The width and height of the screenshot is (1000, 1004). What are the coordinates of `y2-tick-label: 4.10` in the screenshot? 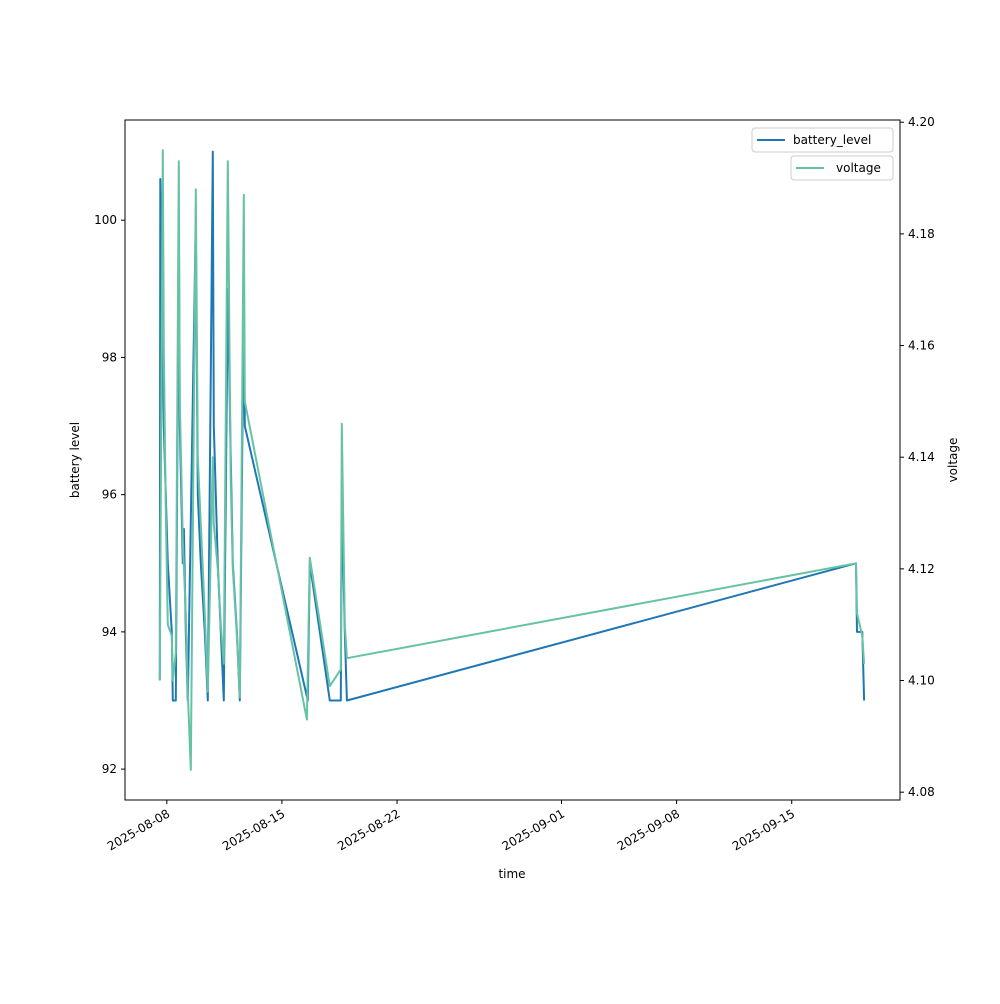 It's located at (921, 681).